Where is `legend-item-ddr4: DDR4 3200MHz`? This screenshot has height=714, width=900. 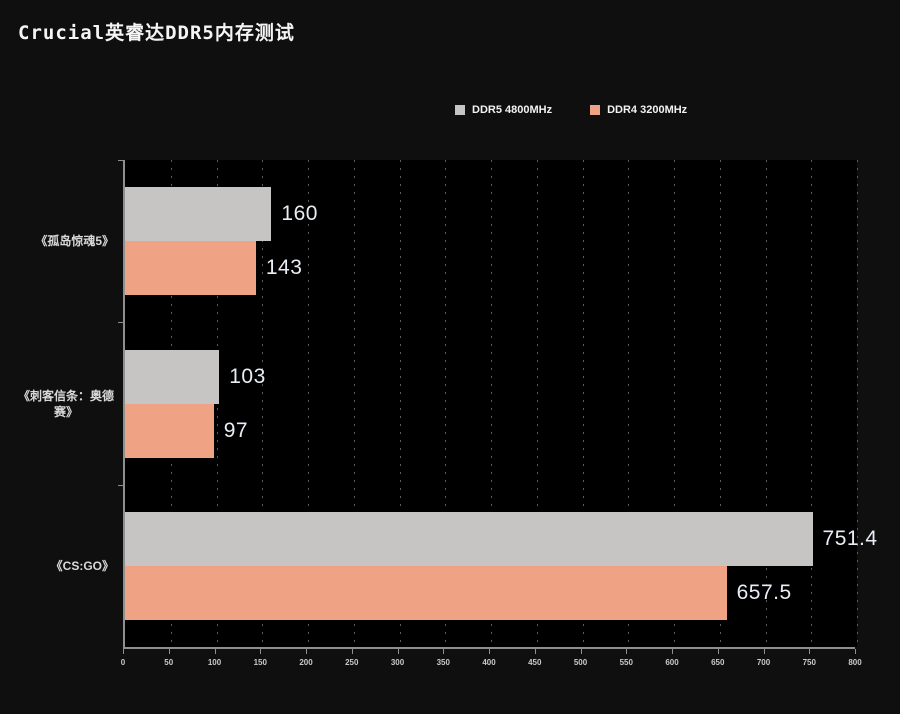
legend-item-ddr4: DDR4 3200MHz is located at coordinates (638, 110).